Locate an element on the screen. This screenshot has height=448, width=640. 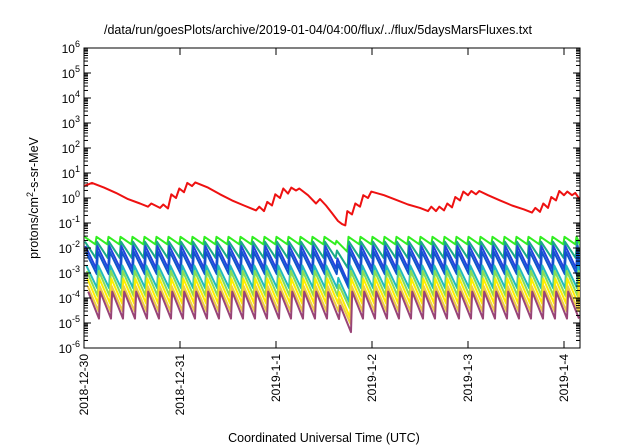
y-tick-label-exponent-1: -5 is located at coordinates (76, 319).